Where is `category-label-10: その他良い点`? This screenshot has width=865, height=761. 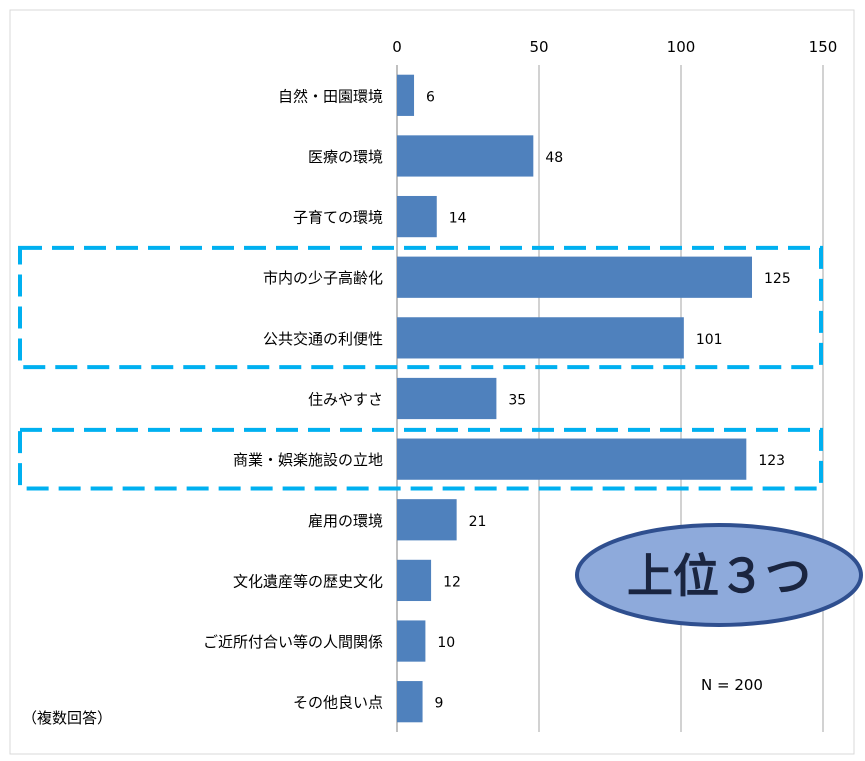
category-label-10: その他良い点 is located at coordinates (338, 703).